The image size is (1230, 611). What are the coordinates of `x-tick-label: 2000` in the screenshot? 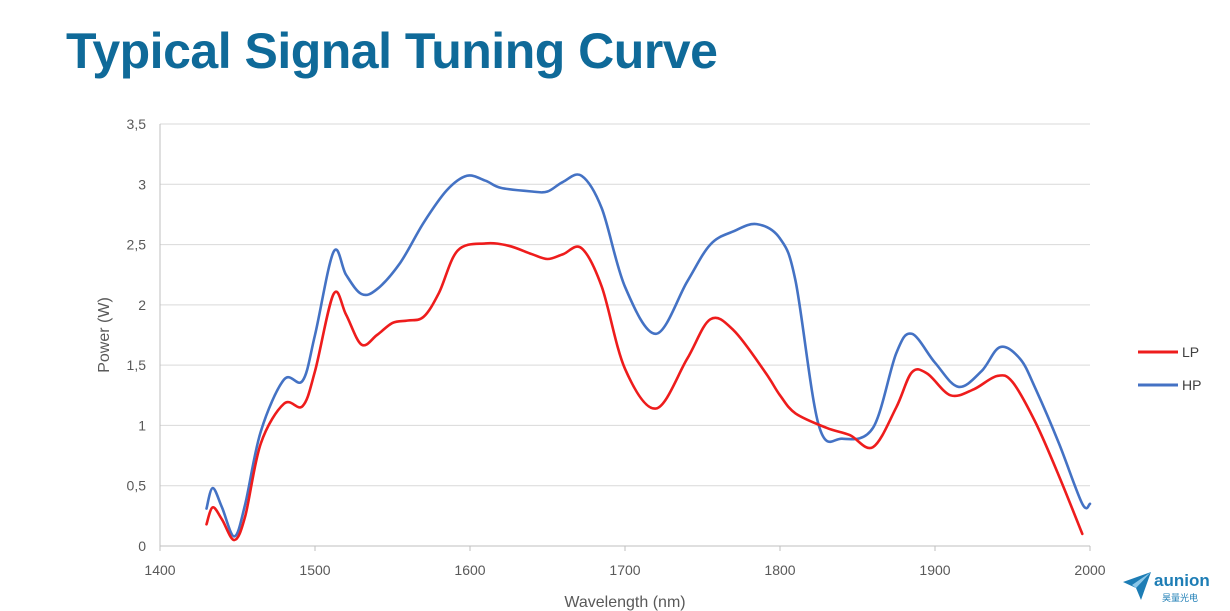 It's located at (1089, 570).